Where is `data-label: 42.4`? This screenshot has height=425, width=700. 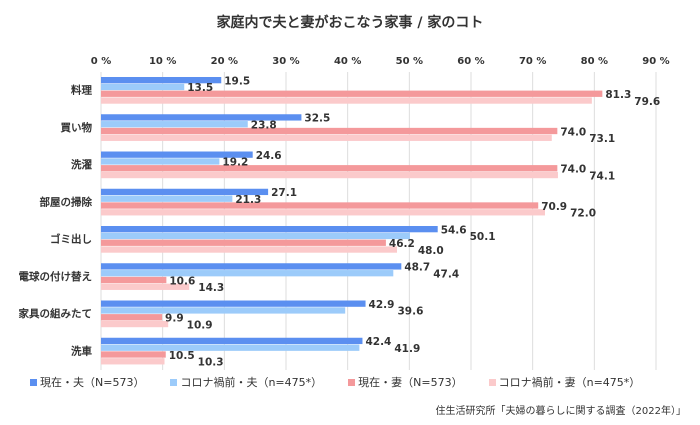
data-label: 42.4 is located at coordinates (378, 342).